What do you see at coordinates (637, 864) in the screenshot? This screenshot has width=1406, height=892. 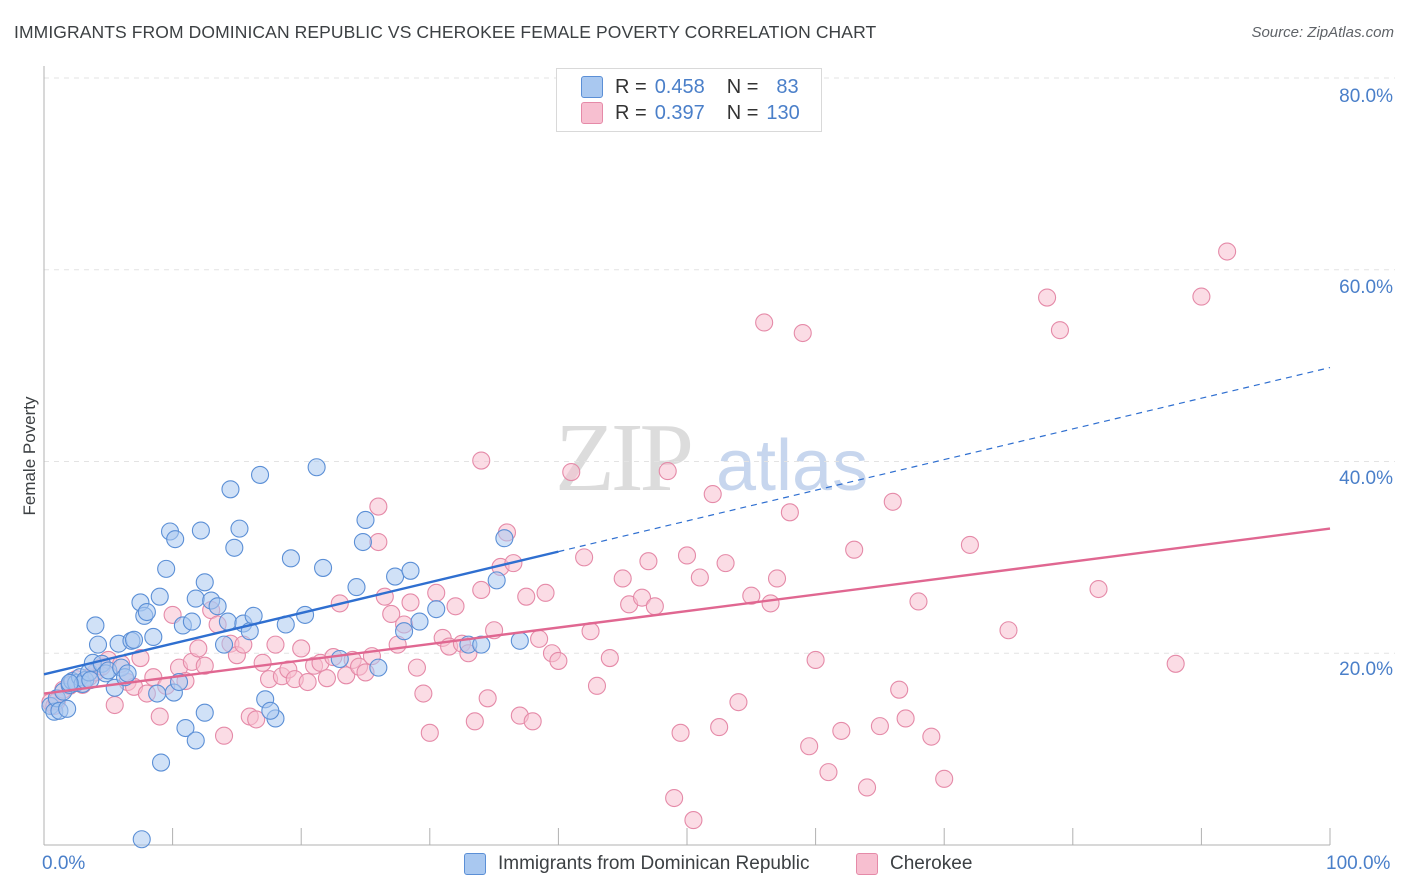 I see `legend-item-dominican: Immigrants from Dominican Republic` at bounding box center [637, 864].